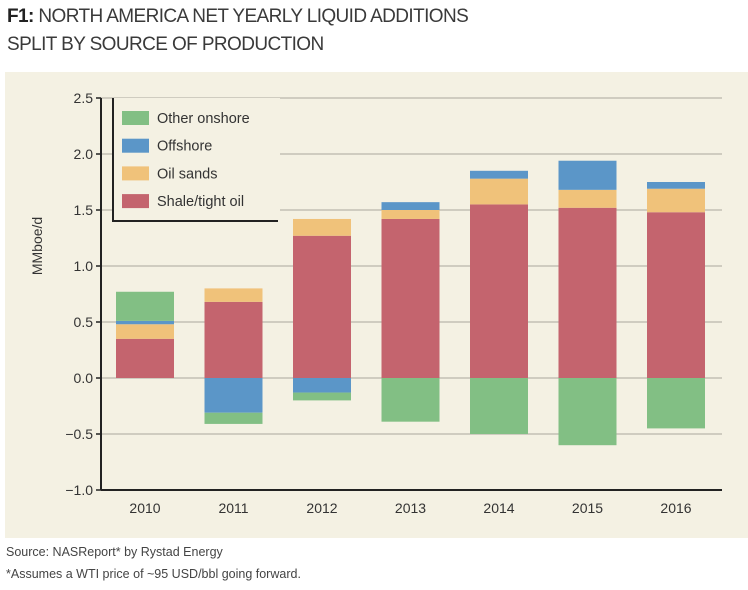 The width and height of the screenshot is (748, 590). I want to click on bar-segment-offshore-2013, so click(410, 206).